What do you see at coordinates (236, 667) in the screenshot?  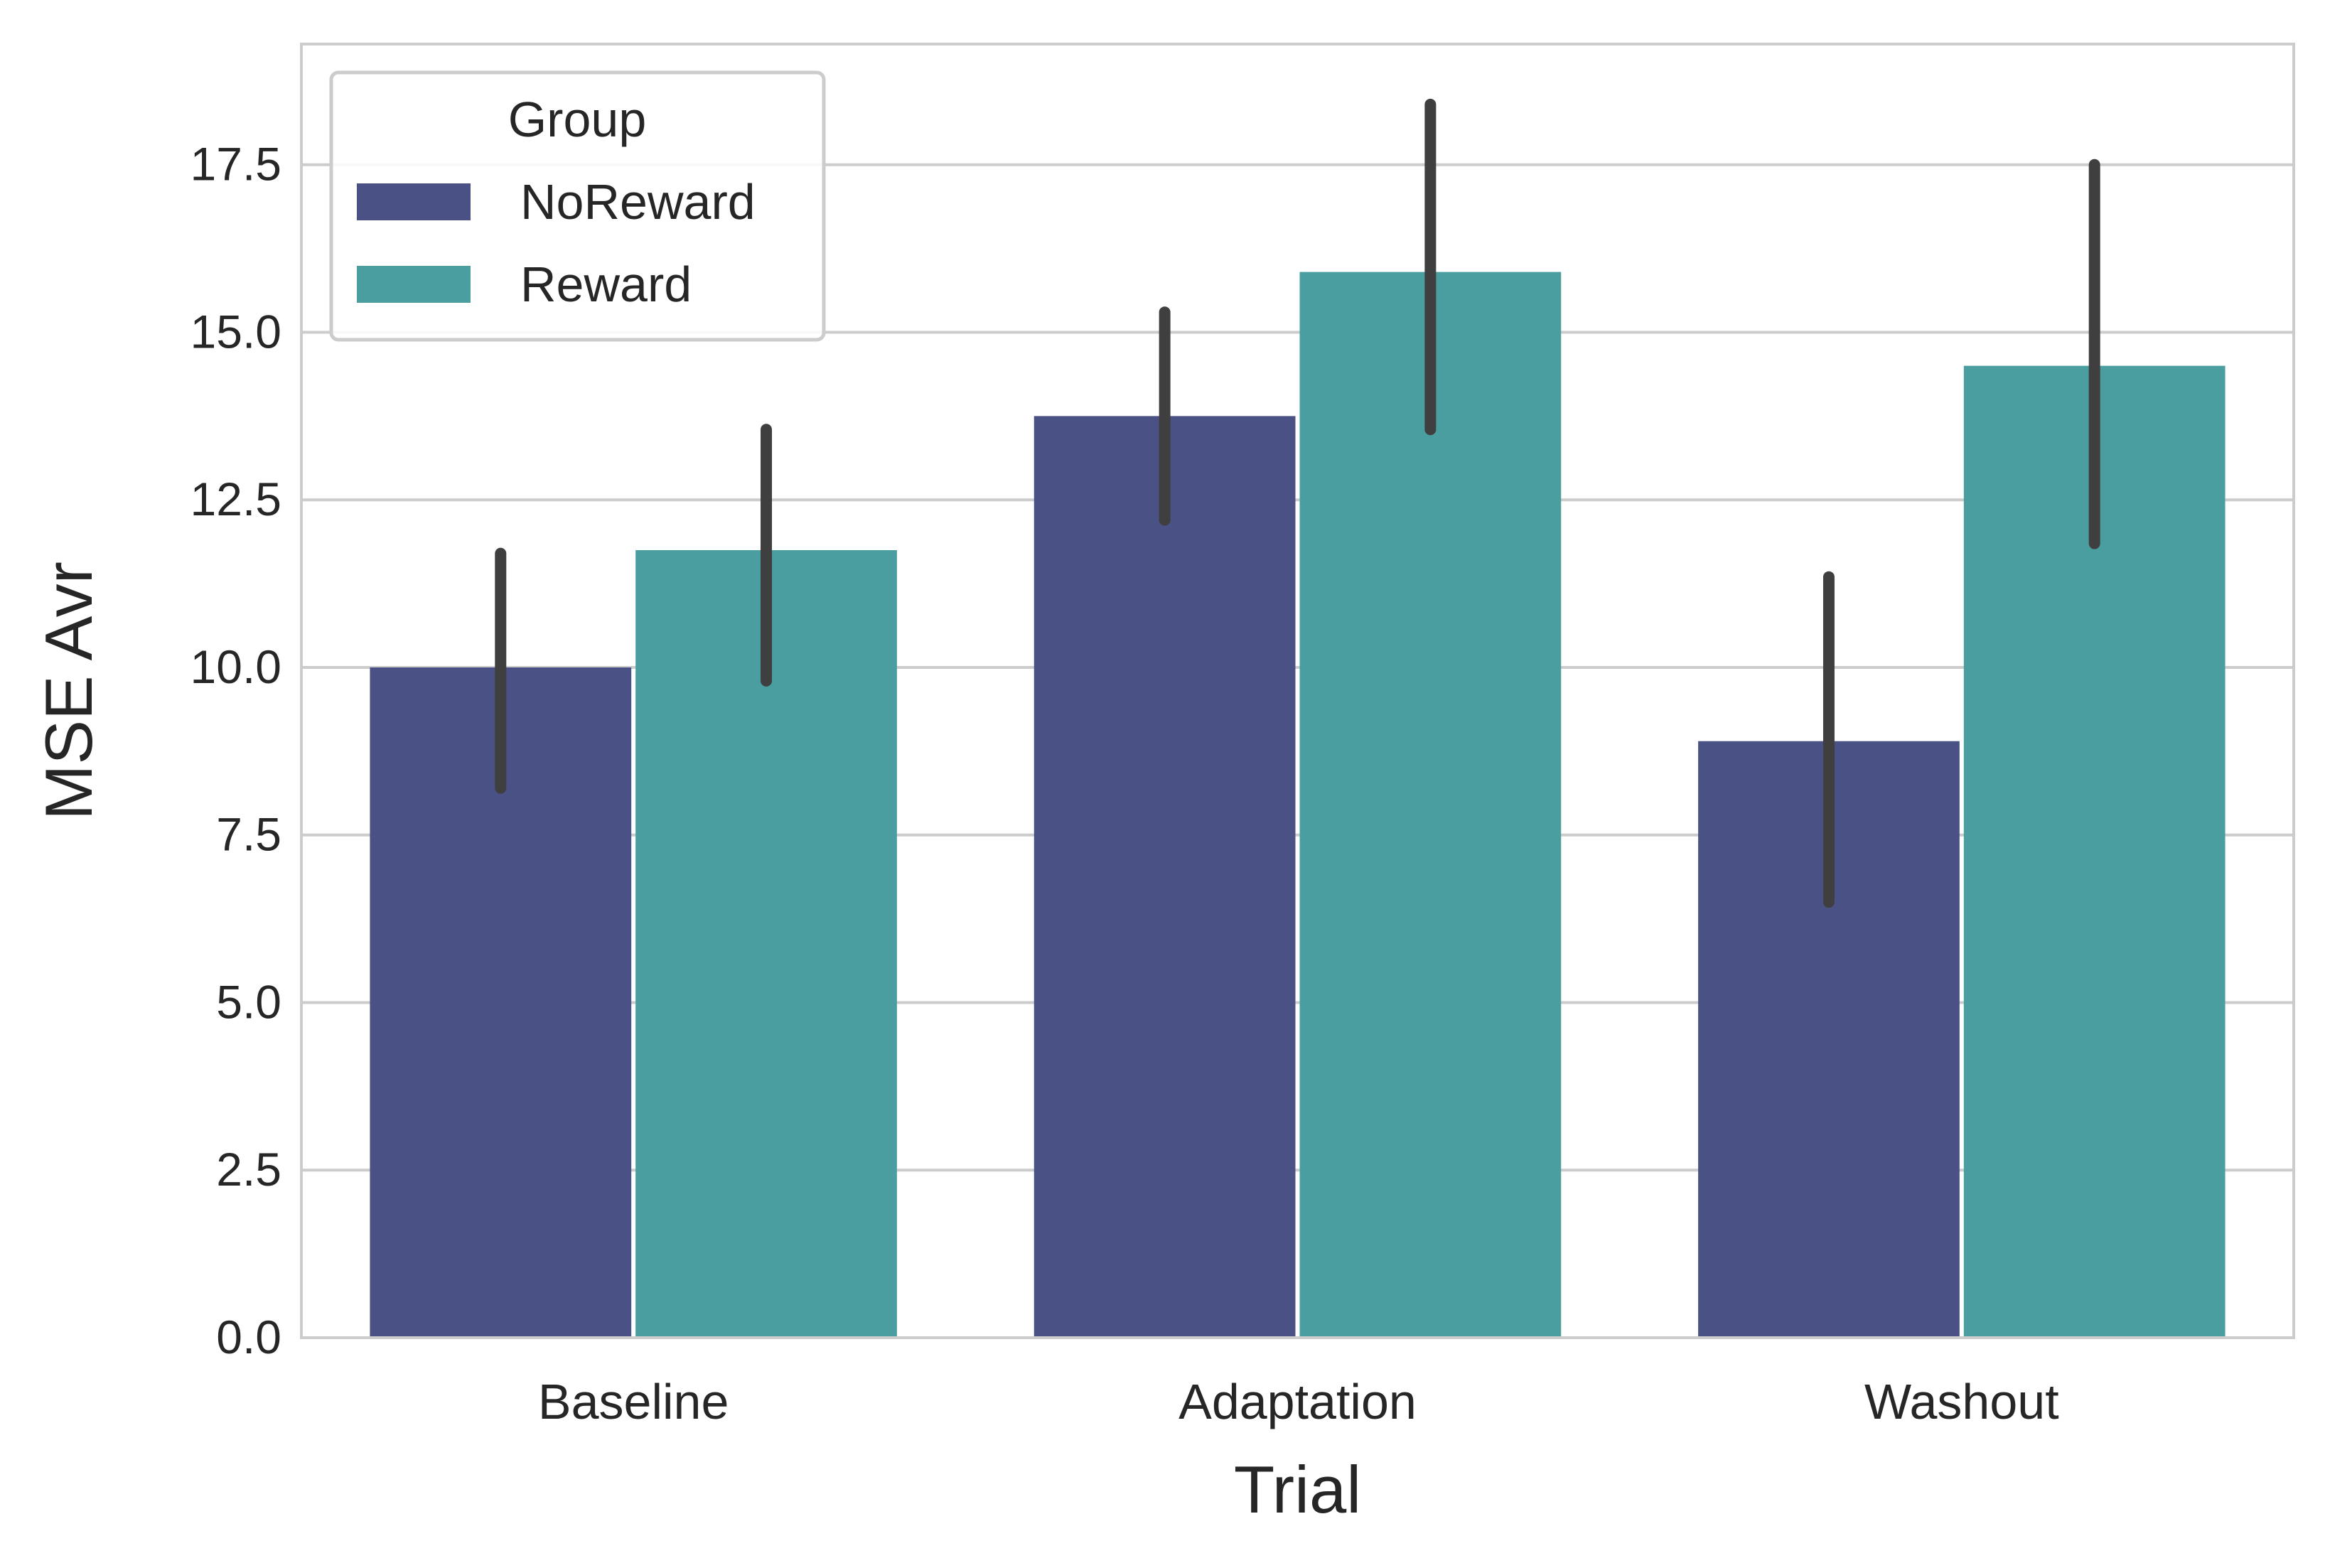 I see `y-tick-label: 10.0` at bounding box center [236, 667].